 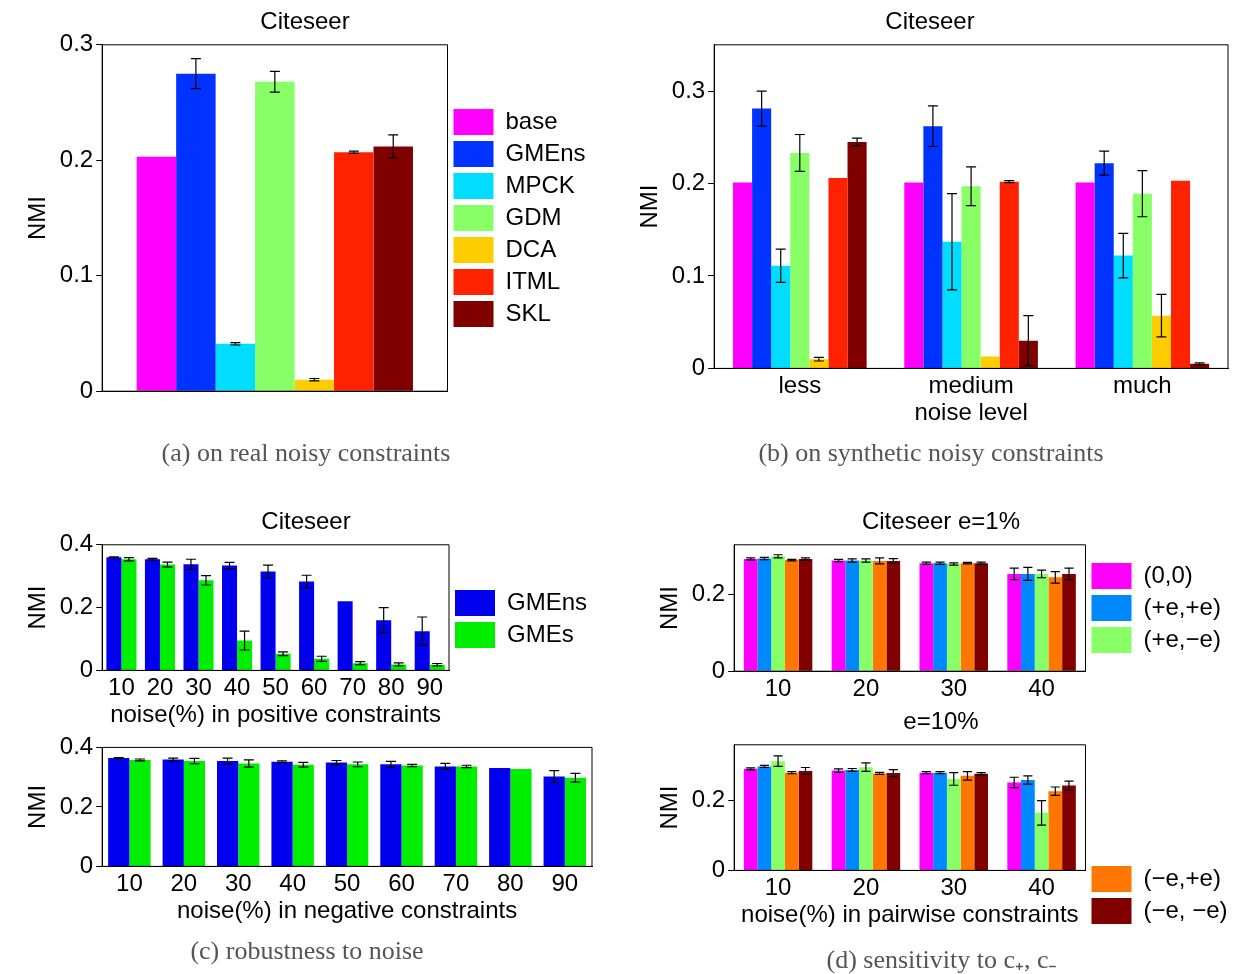 What do you see at coordinates (533, 280) in the screenshot?
I see `legend-label: ITML` at bounding box center [533, 280].